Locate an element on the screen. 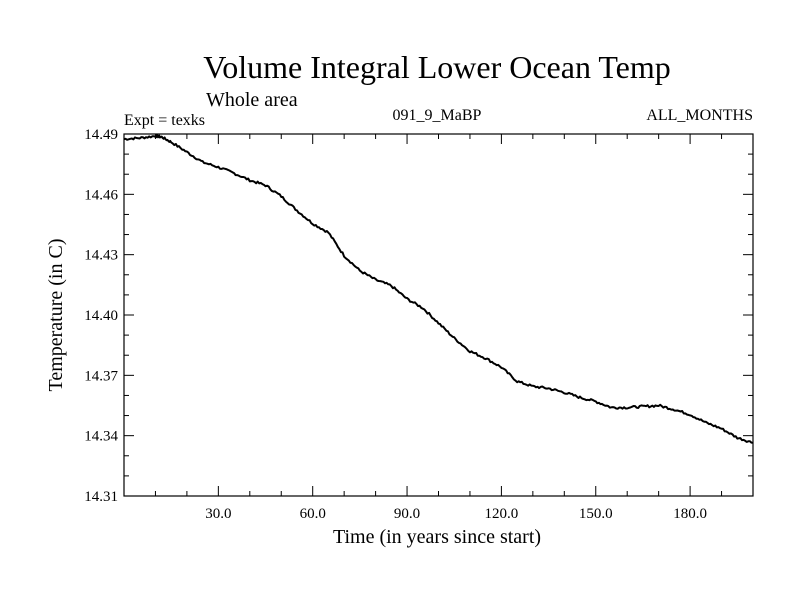  y-tick-label: 14.49 is located at coordinates (101, 135).